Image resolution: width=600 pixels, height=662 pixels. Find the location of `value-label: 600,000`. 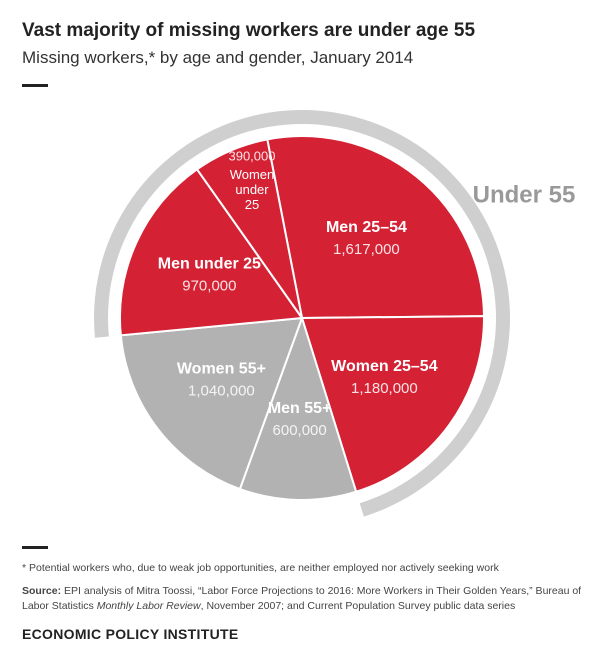

value-label: 600,000 is located at coordinates (300, 430).